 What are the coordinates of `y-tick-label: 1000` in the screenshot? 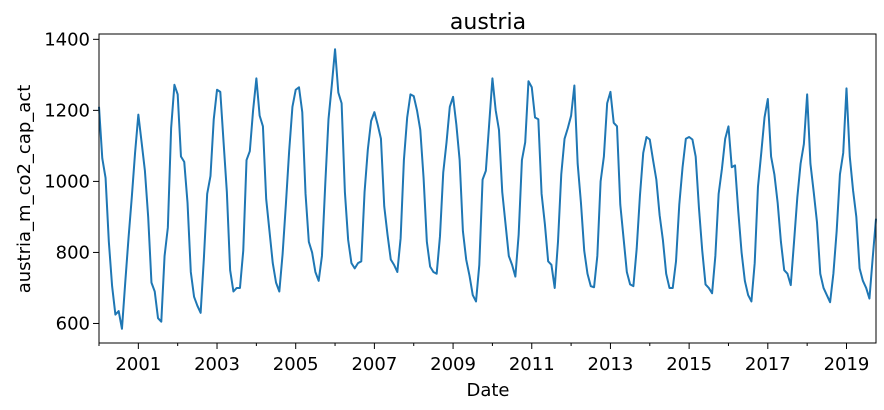 It's located at (67, 181).